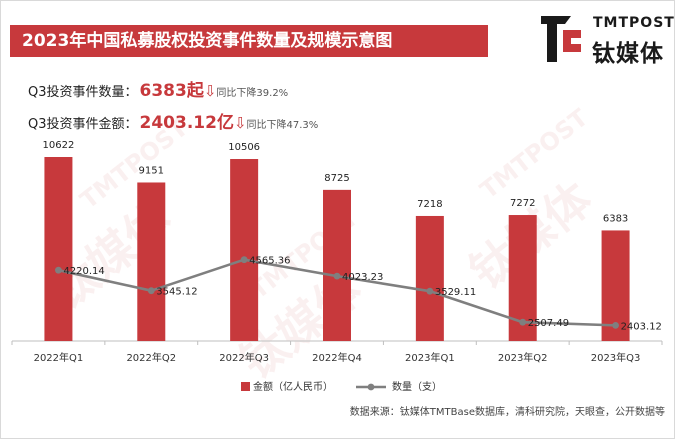 This screenshot has width=675, height=439. Describe the element at coordinates (561, 39) in the screenshot. I see `tmtpost-logo-mark-icon` at that location.